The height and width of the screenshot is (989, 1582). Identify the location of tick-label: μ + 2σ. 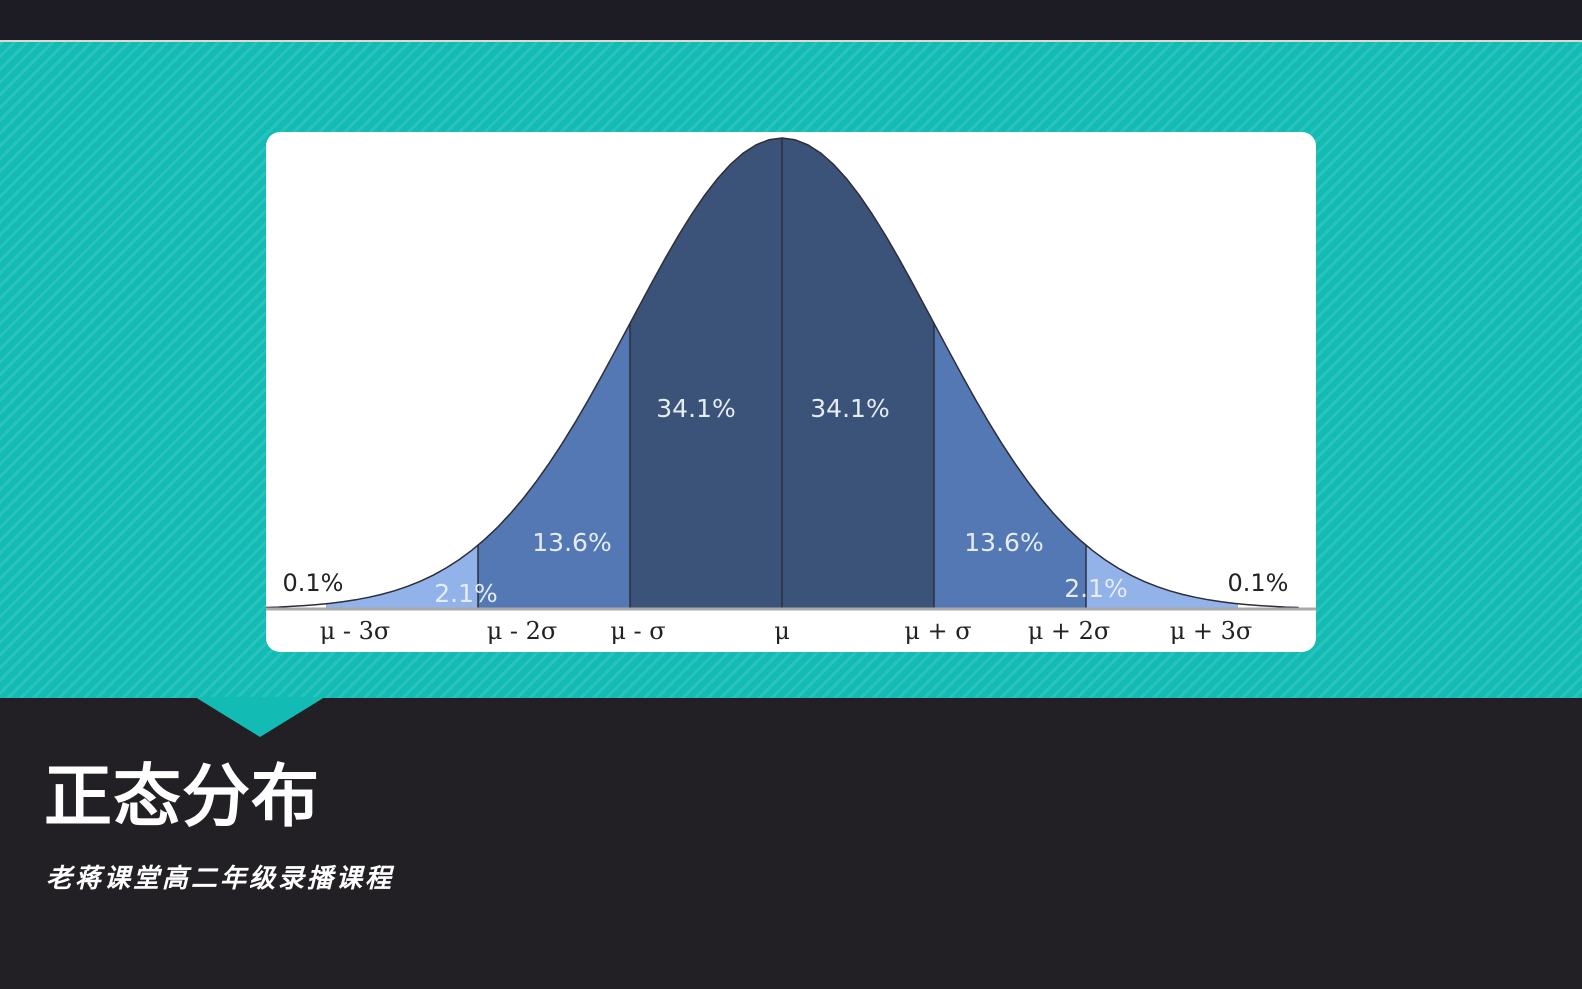
(1069, 631).